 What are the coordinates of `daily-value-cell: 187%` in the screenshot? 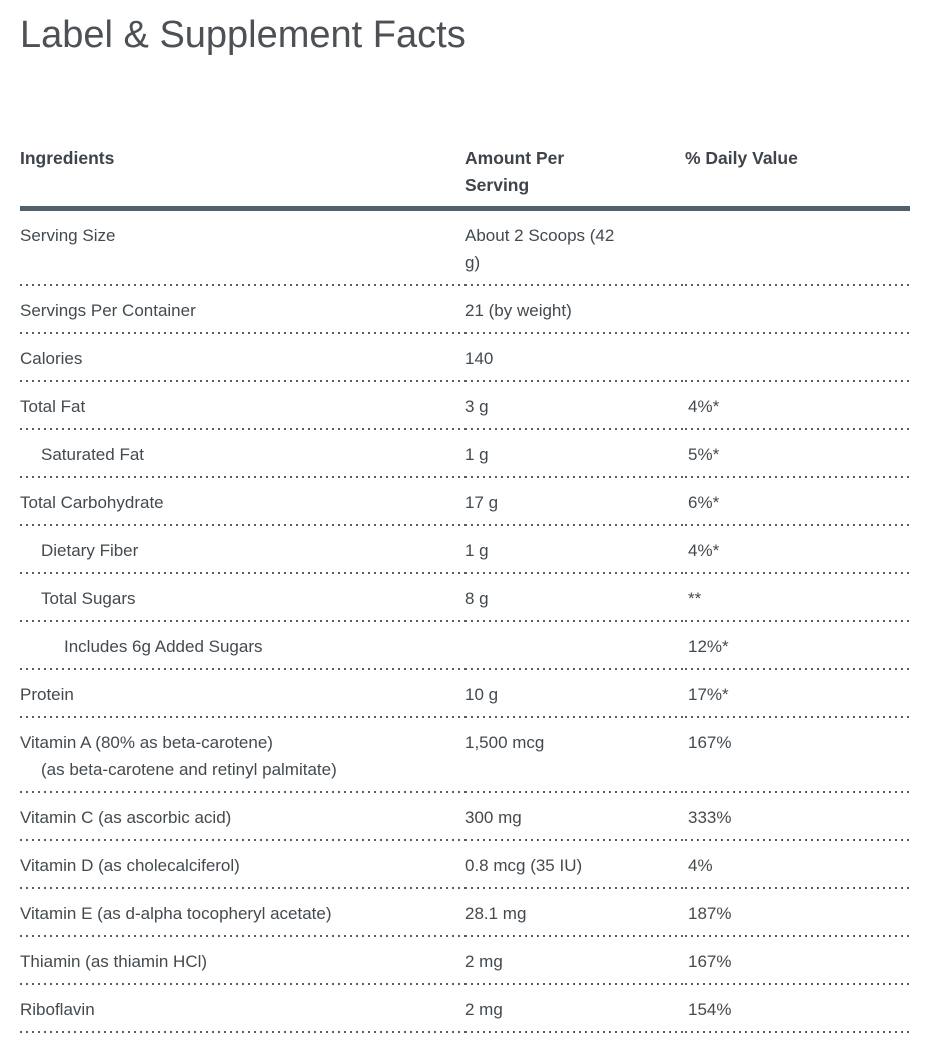 It's located at (797, 913).